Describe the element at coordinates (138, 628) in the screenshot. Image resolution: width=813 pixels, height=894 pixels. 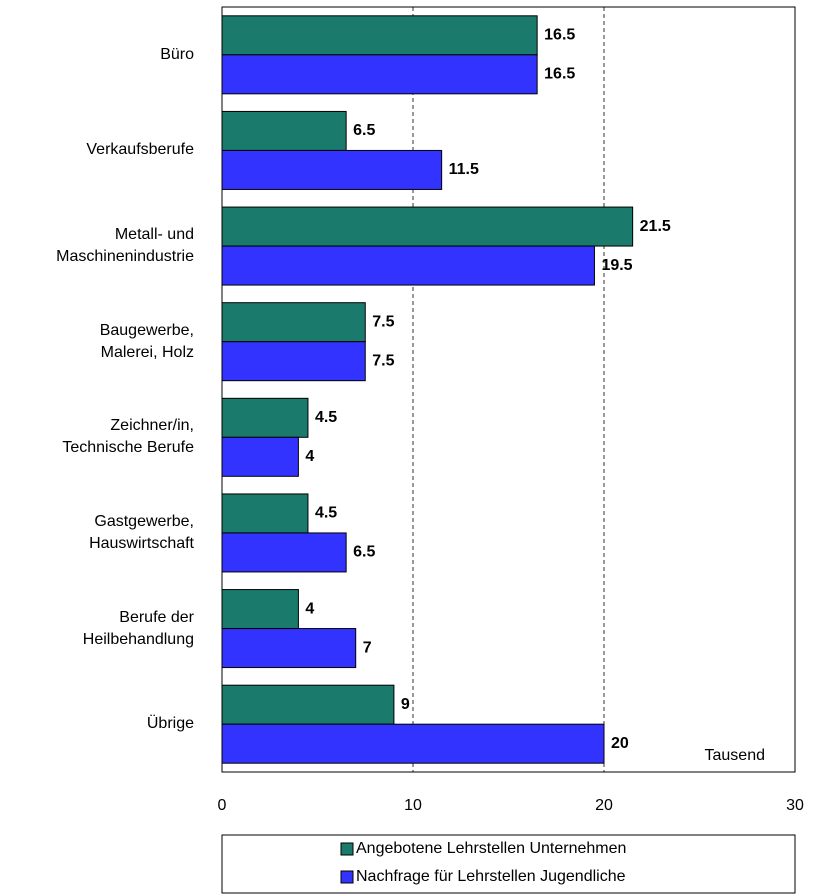
I see `category-label: Berufe der Heilbehandlung` at that location.